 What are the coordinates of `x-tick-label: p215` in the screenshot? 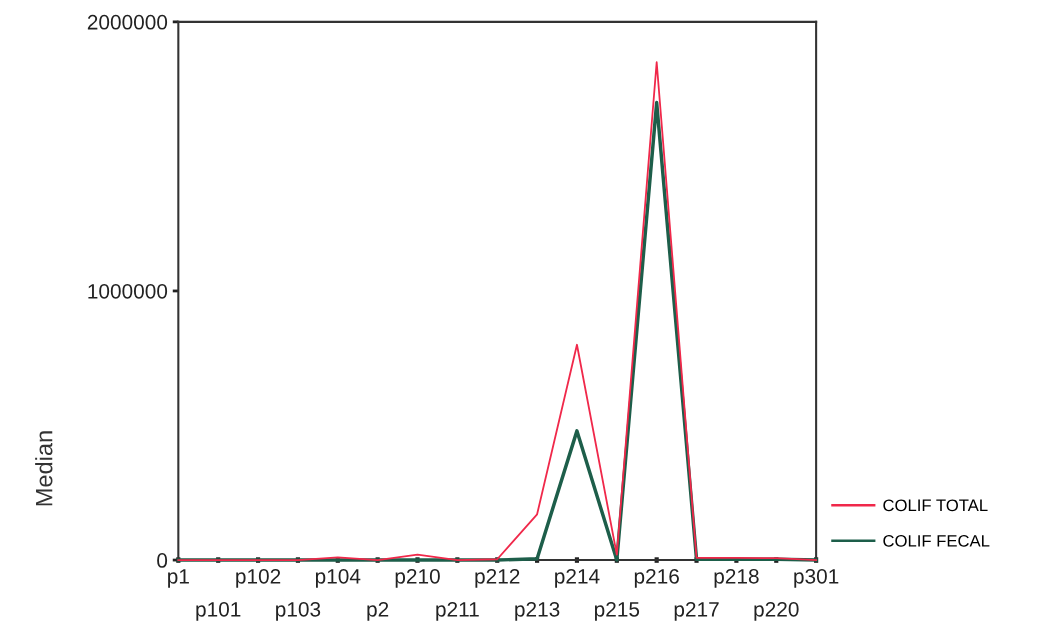 It's located at (617, 611).